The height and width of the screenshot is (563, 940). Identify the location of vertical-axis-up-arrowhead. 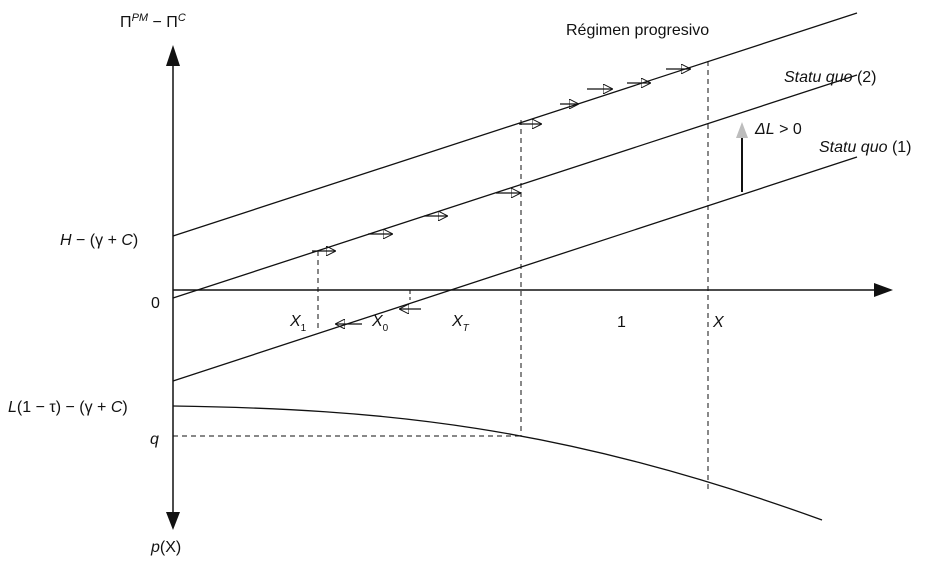
(173, 55).